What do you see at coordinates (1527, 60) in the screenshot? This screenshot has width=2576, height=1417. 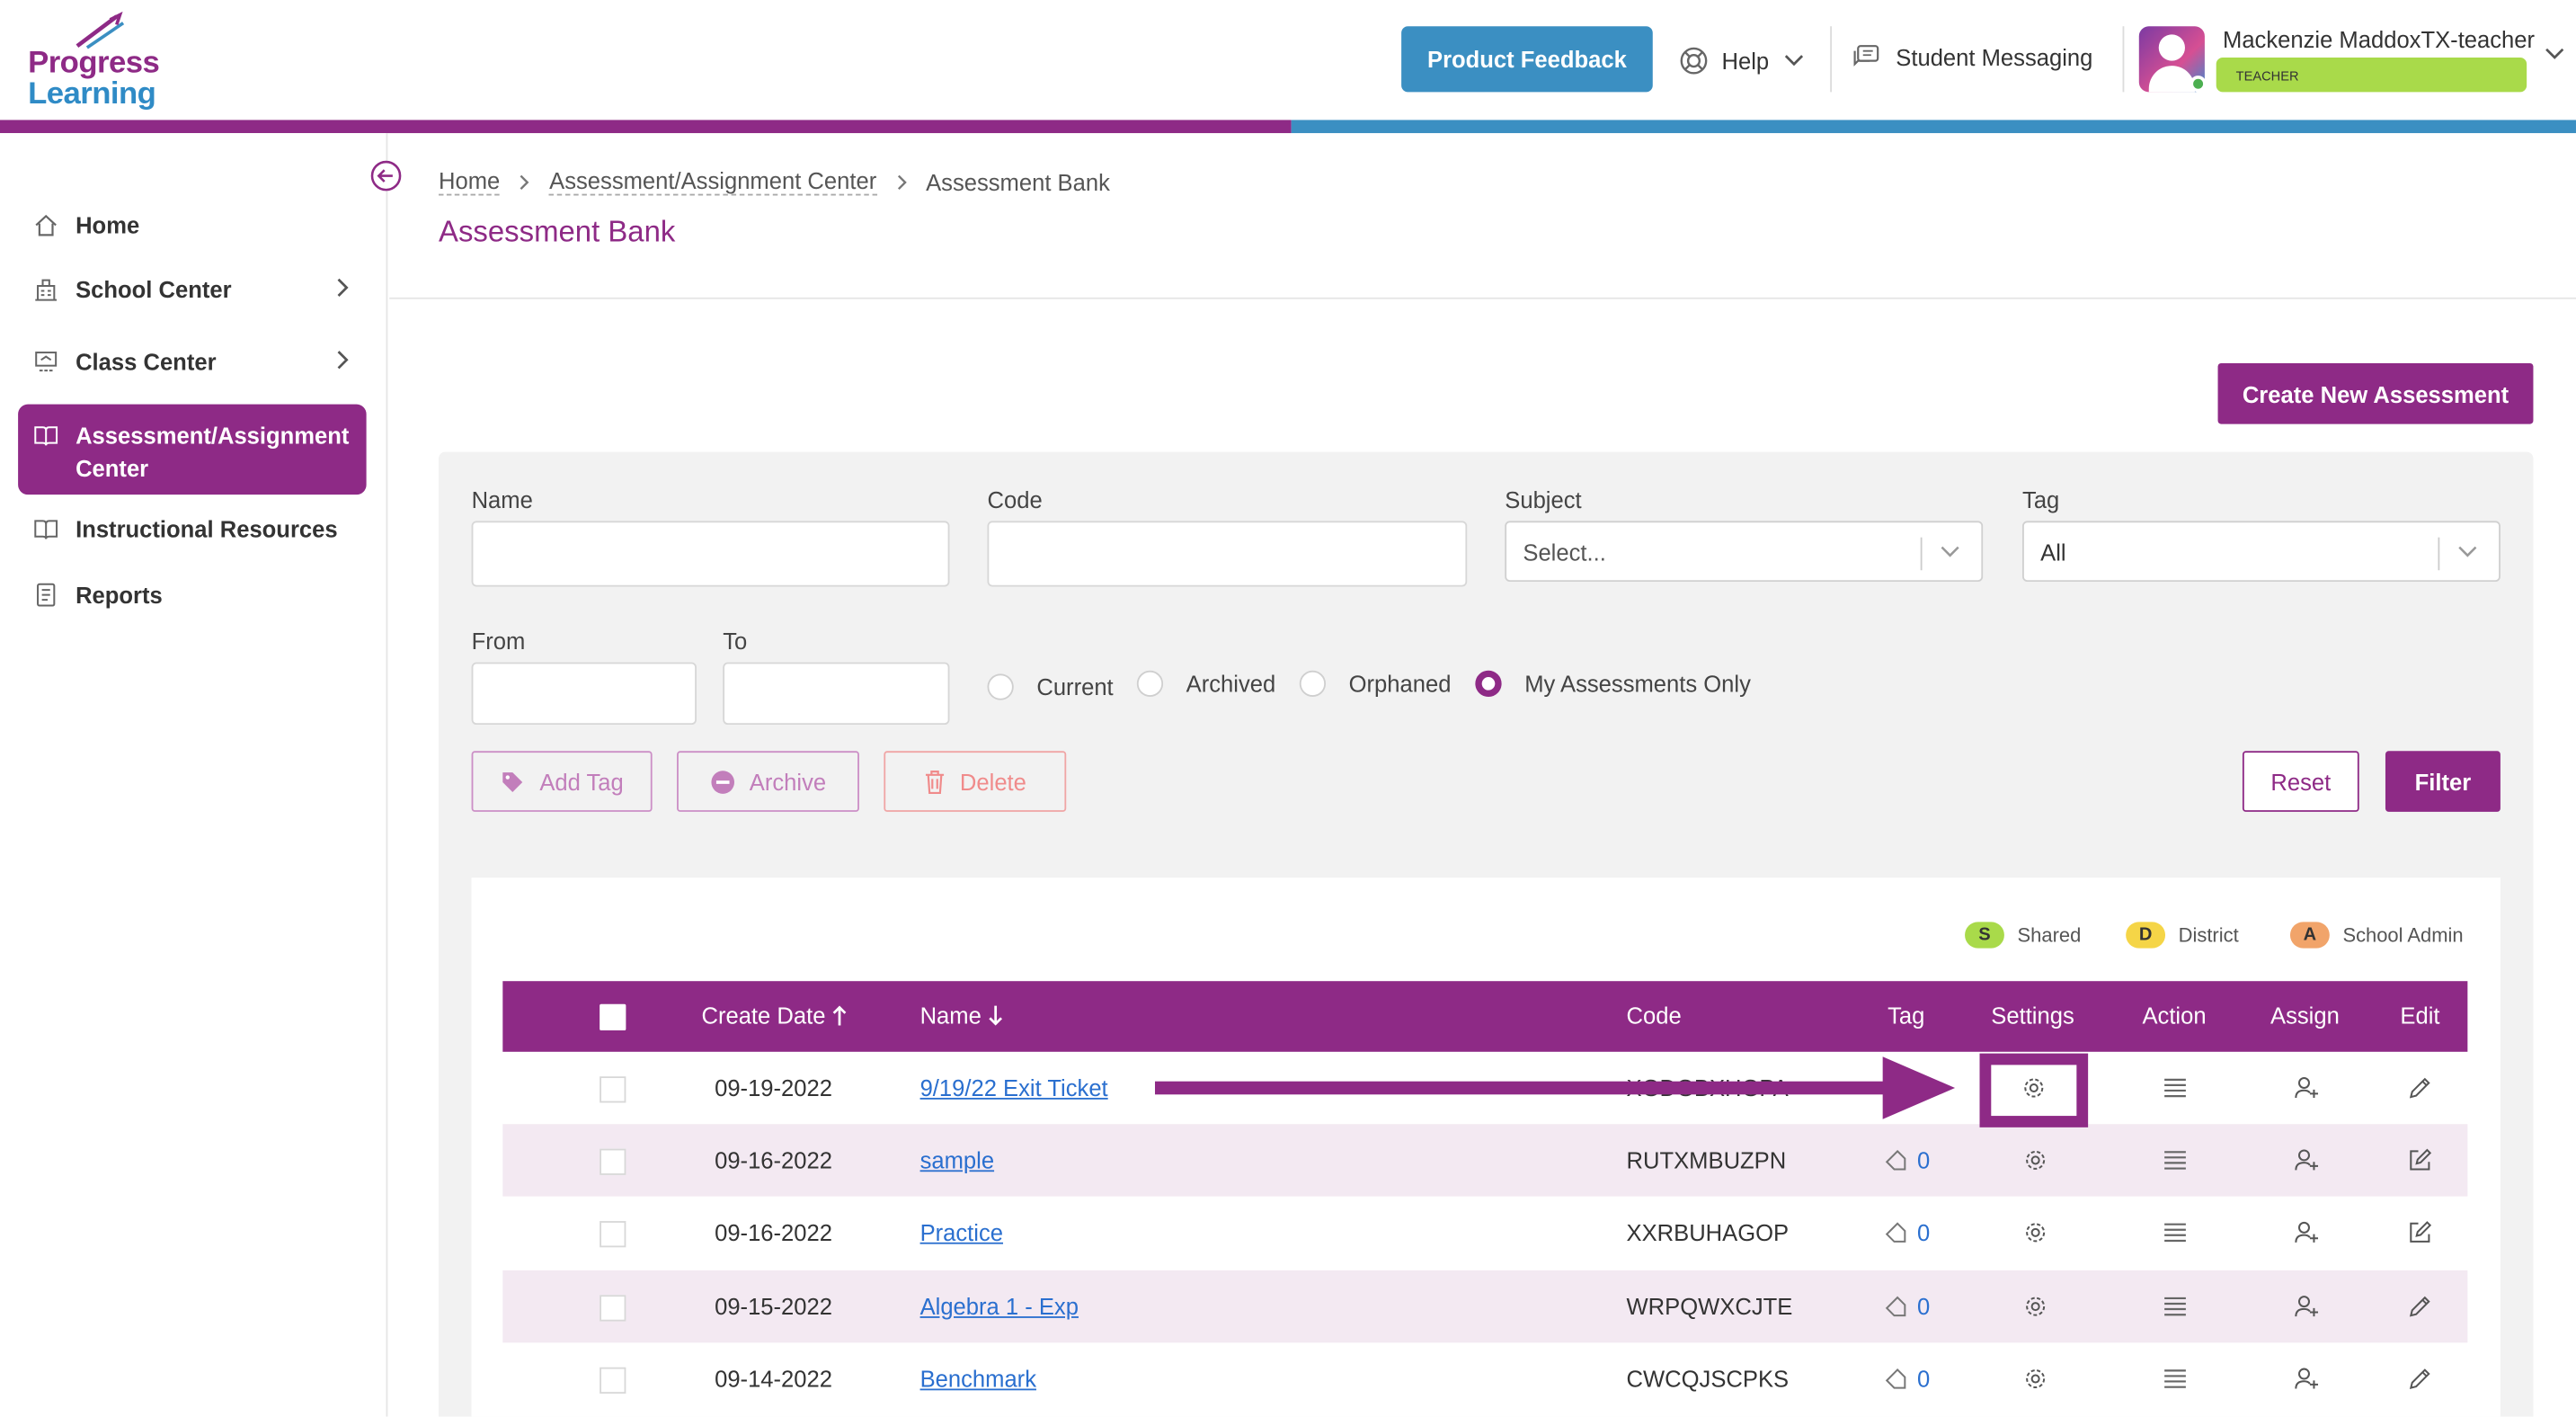 I see `product-feedback-button: Product Feedback` at bounding box center [1527, 60].